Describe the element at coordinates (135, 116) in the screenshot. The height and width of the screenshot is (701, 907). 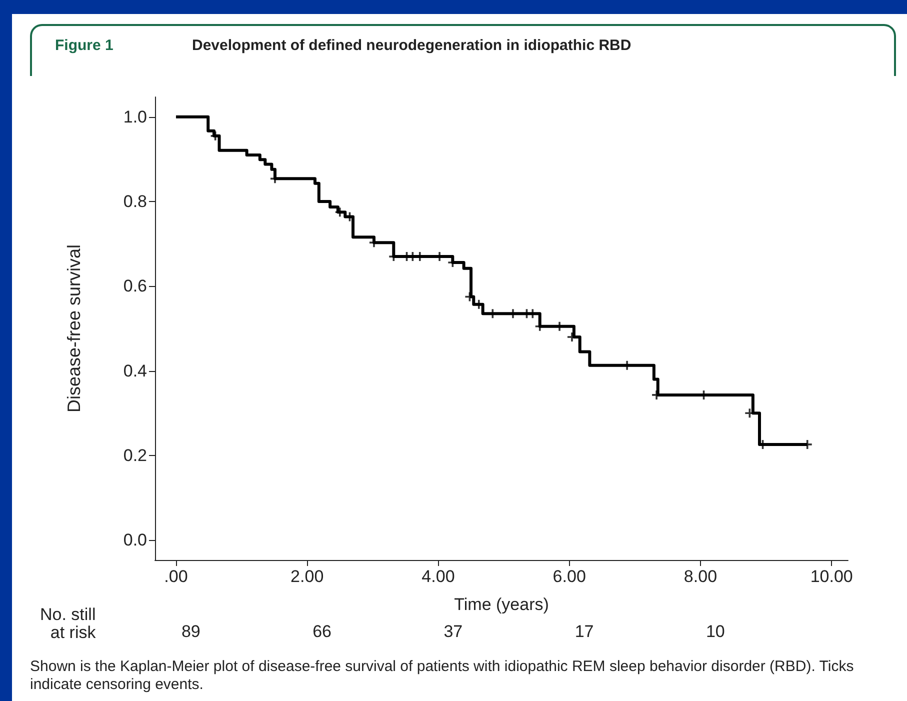
I see `y-tick-label: 1.0` at that location.